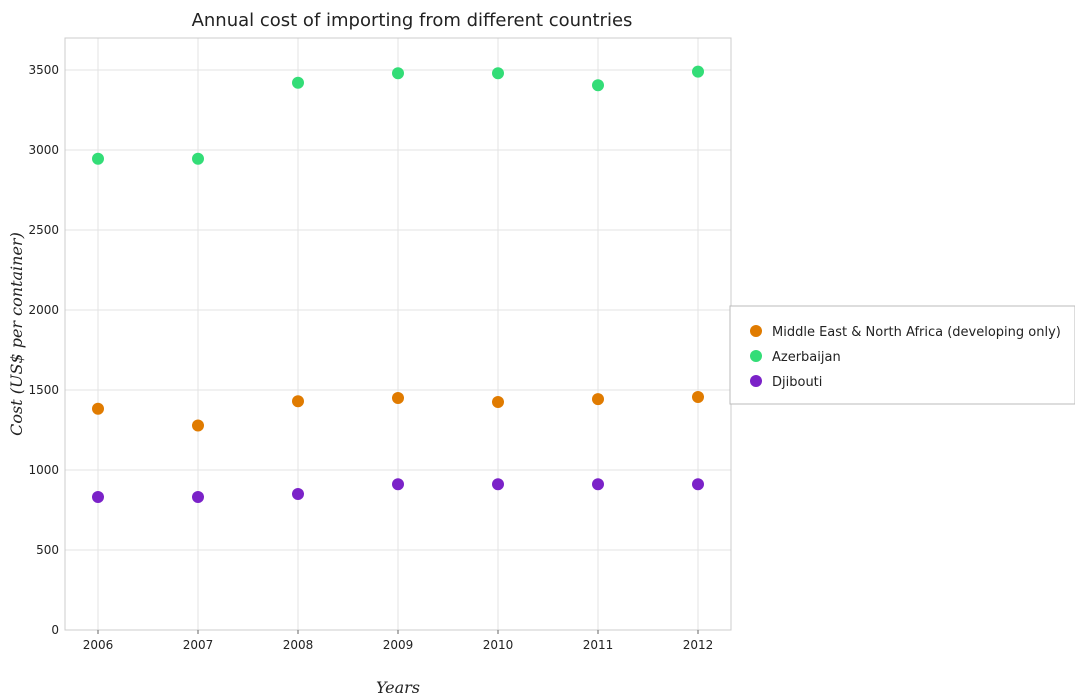 This screenshot has height=700, width=1075. I want to click on x-axis-label: Years, so click(398, 687).